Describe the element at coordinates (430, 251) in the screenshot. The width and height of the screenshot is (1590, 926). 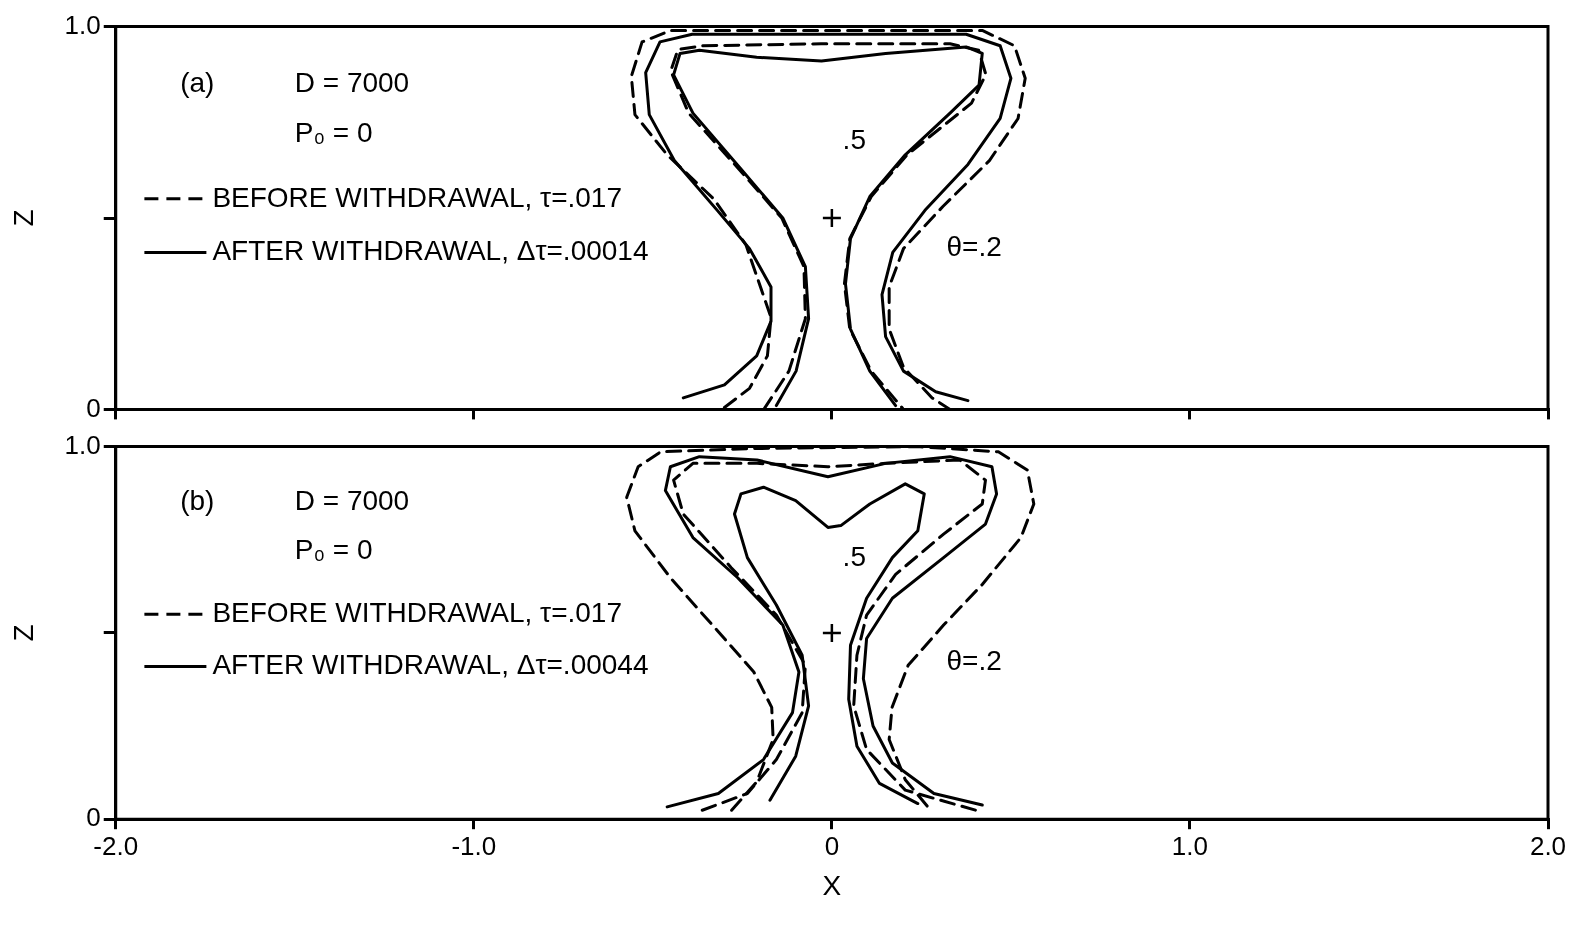
I see `legend-label: AFTER WITHDRAWAL, Δτ=.00014` at that location.